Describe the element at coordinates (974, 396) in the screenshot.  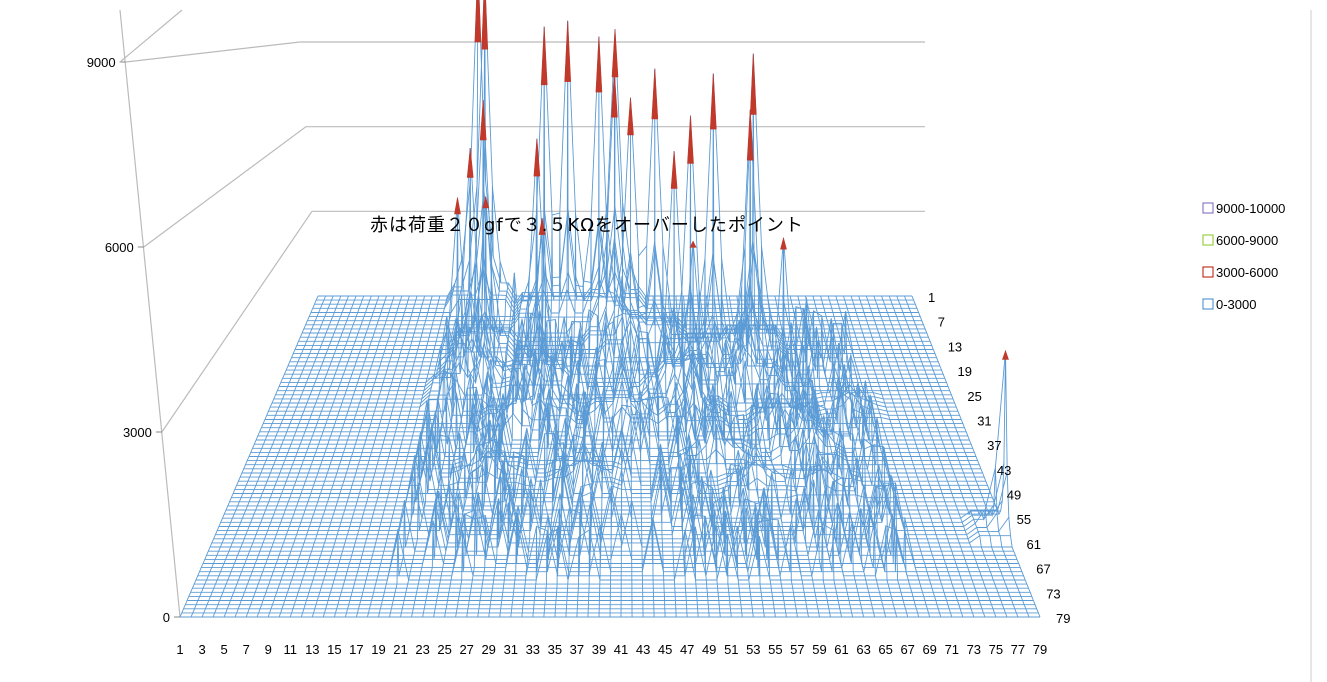
I see `y-tick-label: 25` at that location.